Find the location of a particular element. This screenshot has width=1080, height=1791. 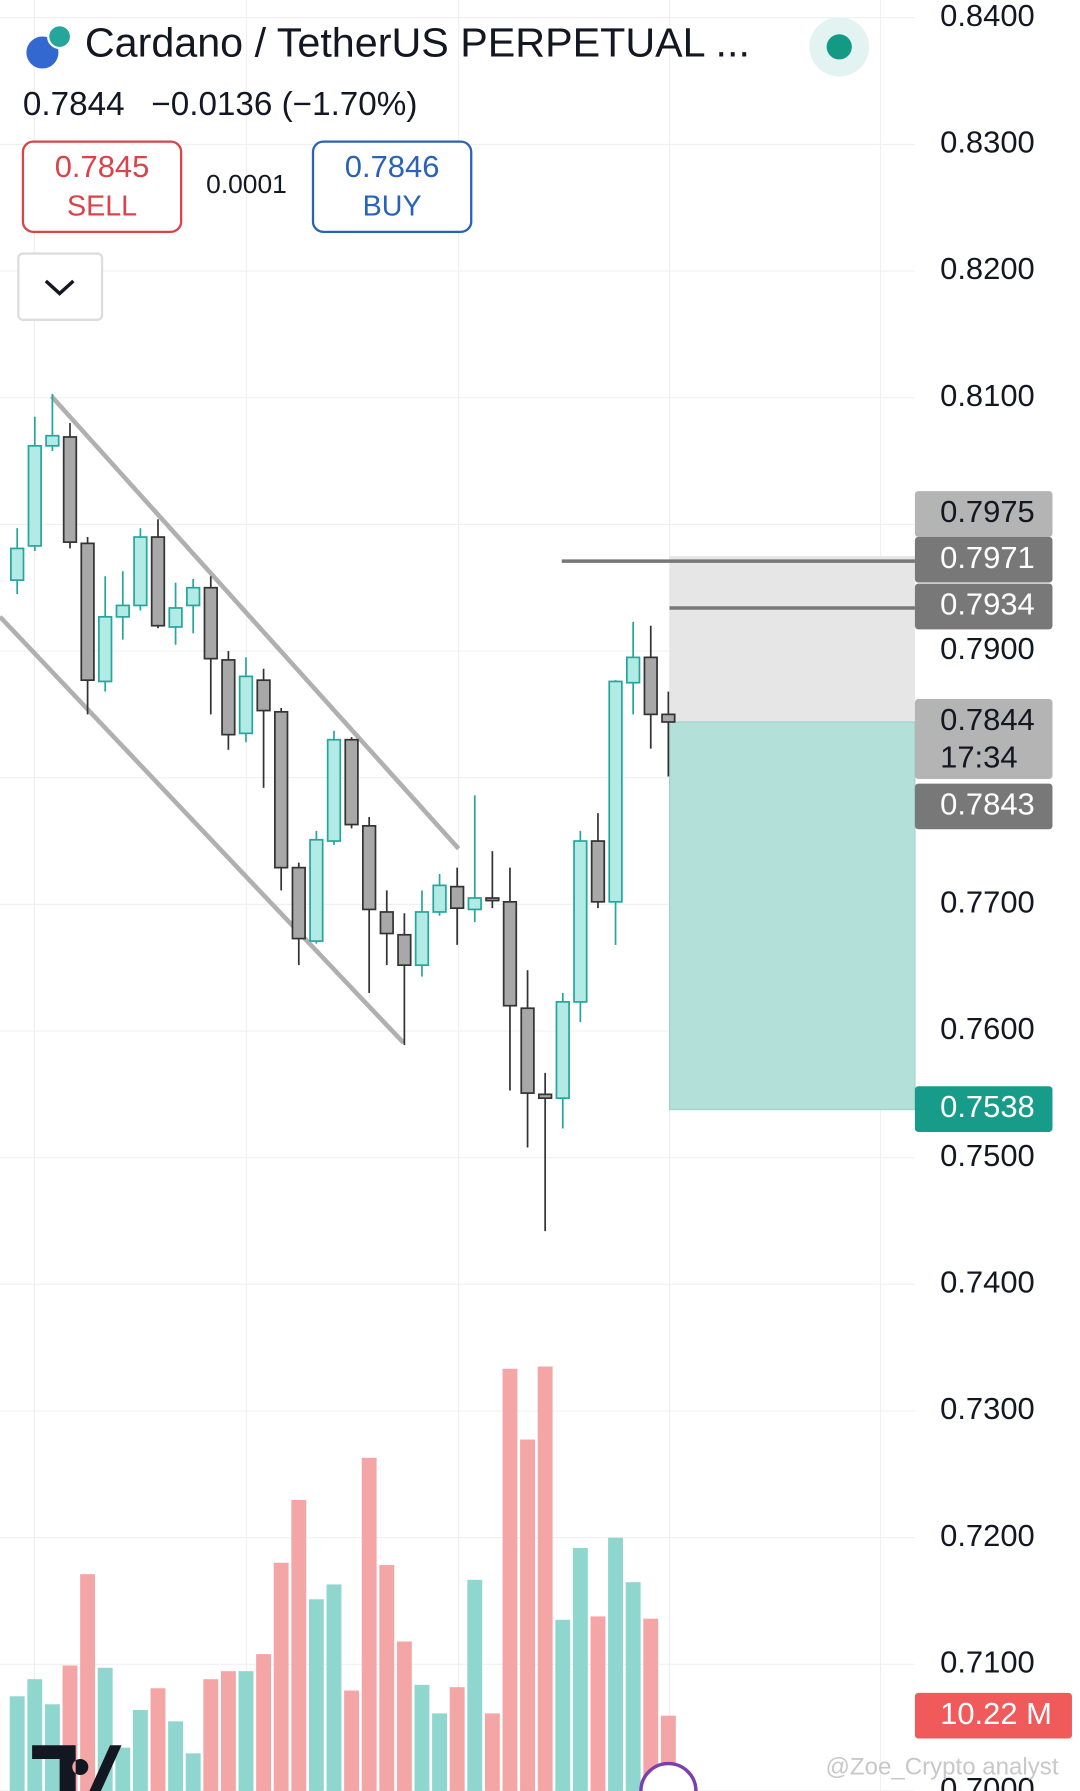

y-tick-label: 0.8300 is located at coordinates (987, 142).